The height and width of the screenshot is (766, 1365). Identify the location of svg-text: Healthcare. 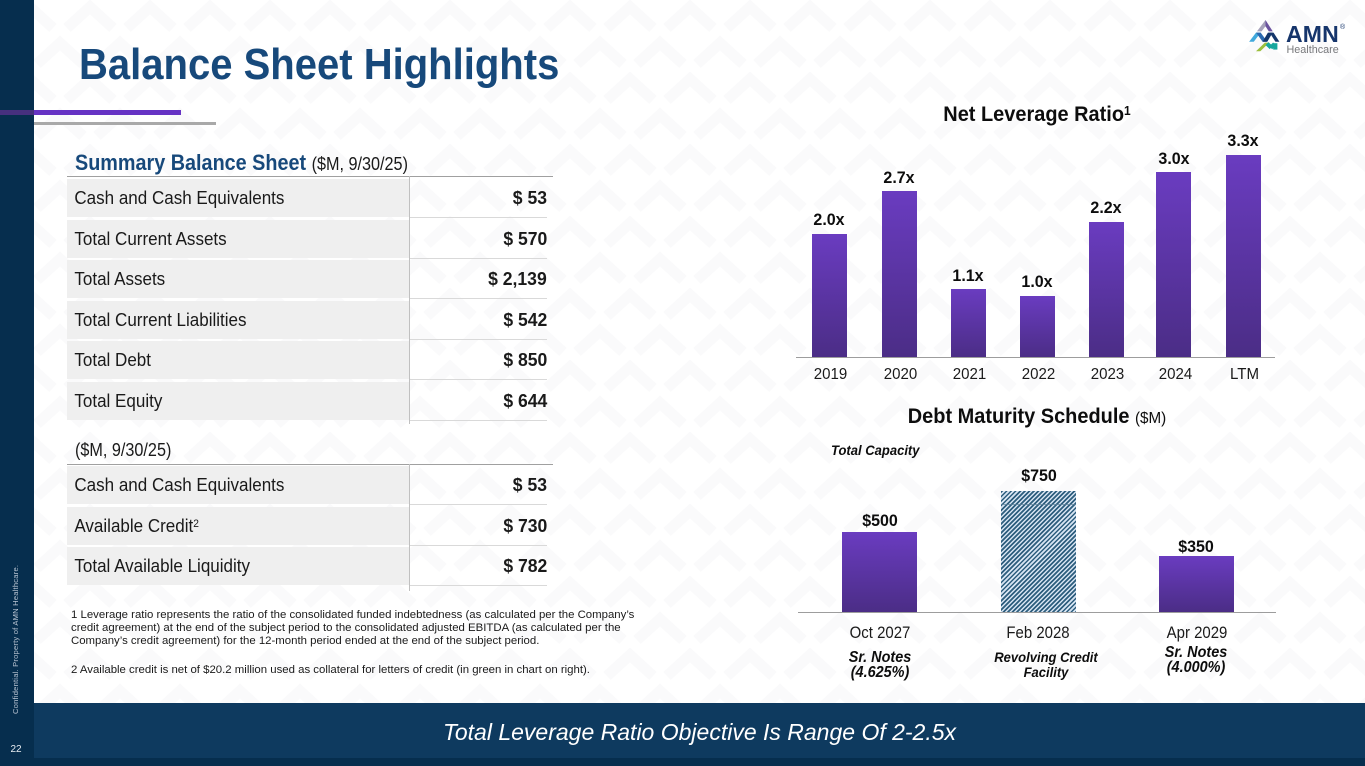
(1313, 50).